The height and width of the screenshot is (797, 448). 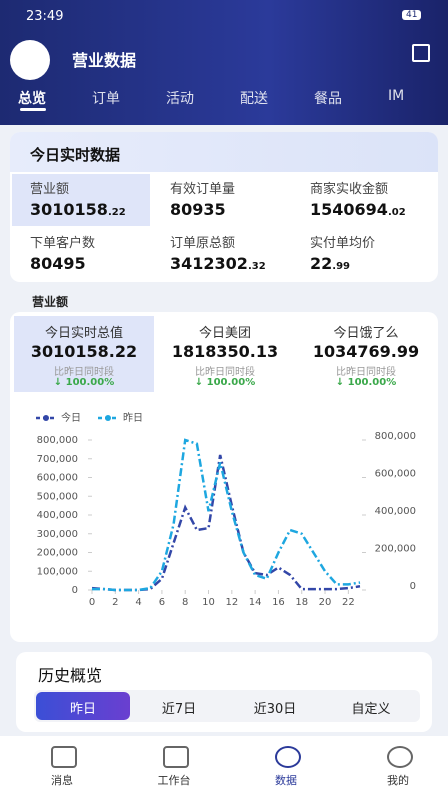 I want to click on card-header, so click(x=224, y=152).